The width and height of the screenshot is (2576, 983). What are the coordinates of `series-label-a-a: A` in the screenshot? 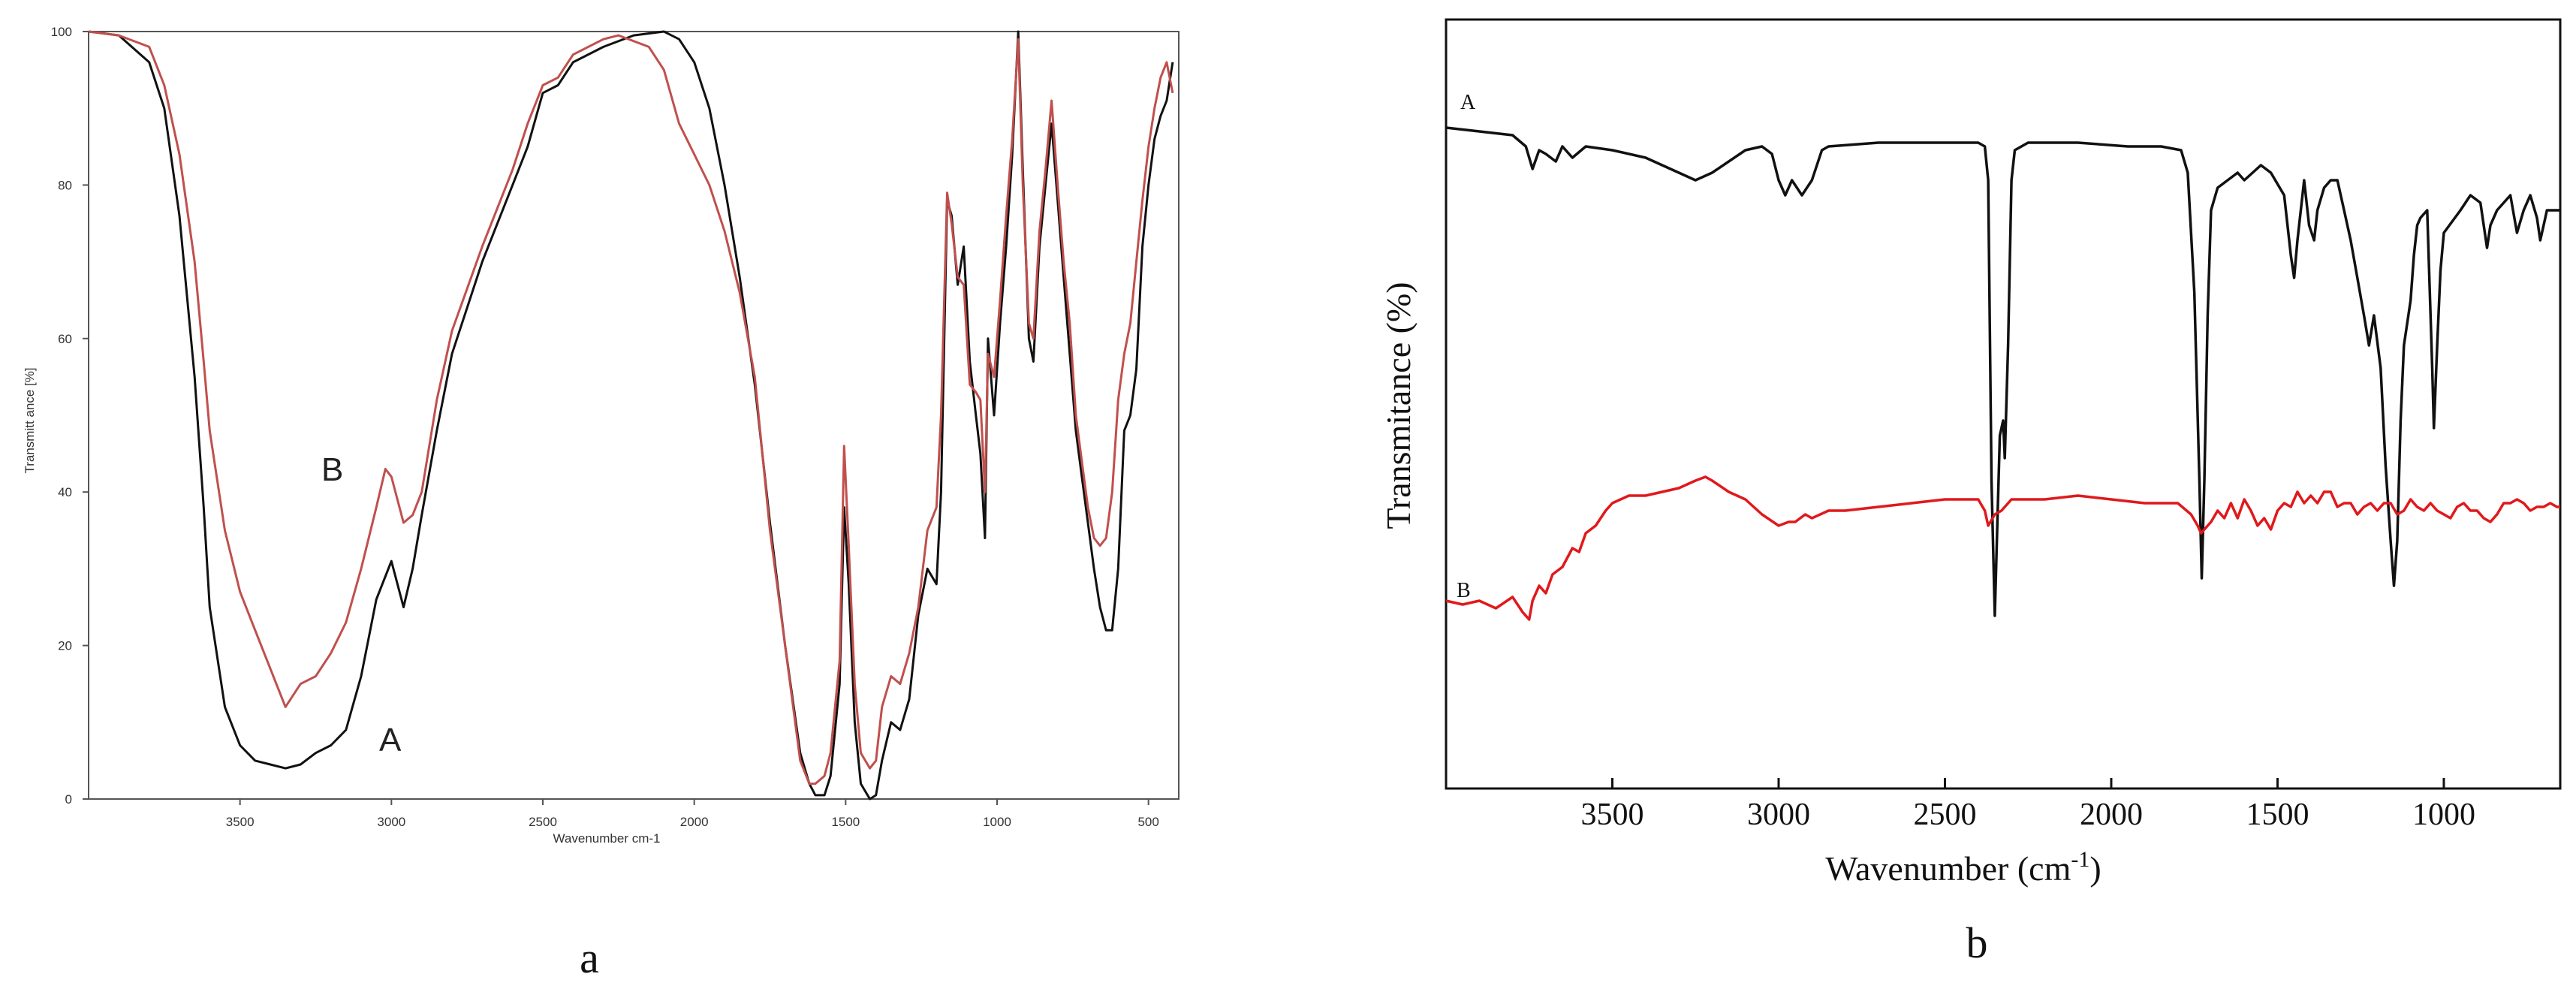 It's located at (390, 740).